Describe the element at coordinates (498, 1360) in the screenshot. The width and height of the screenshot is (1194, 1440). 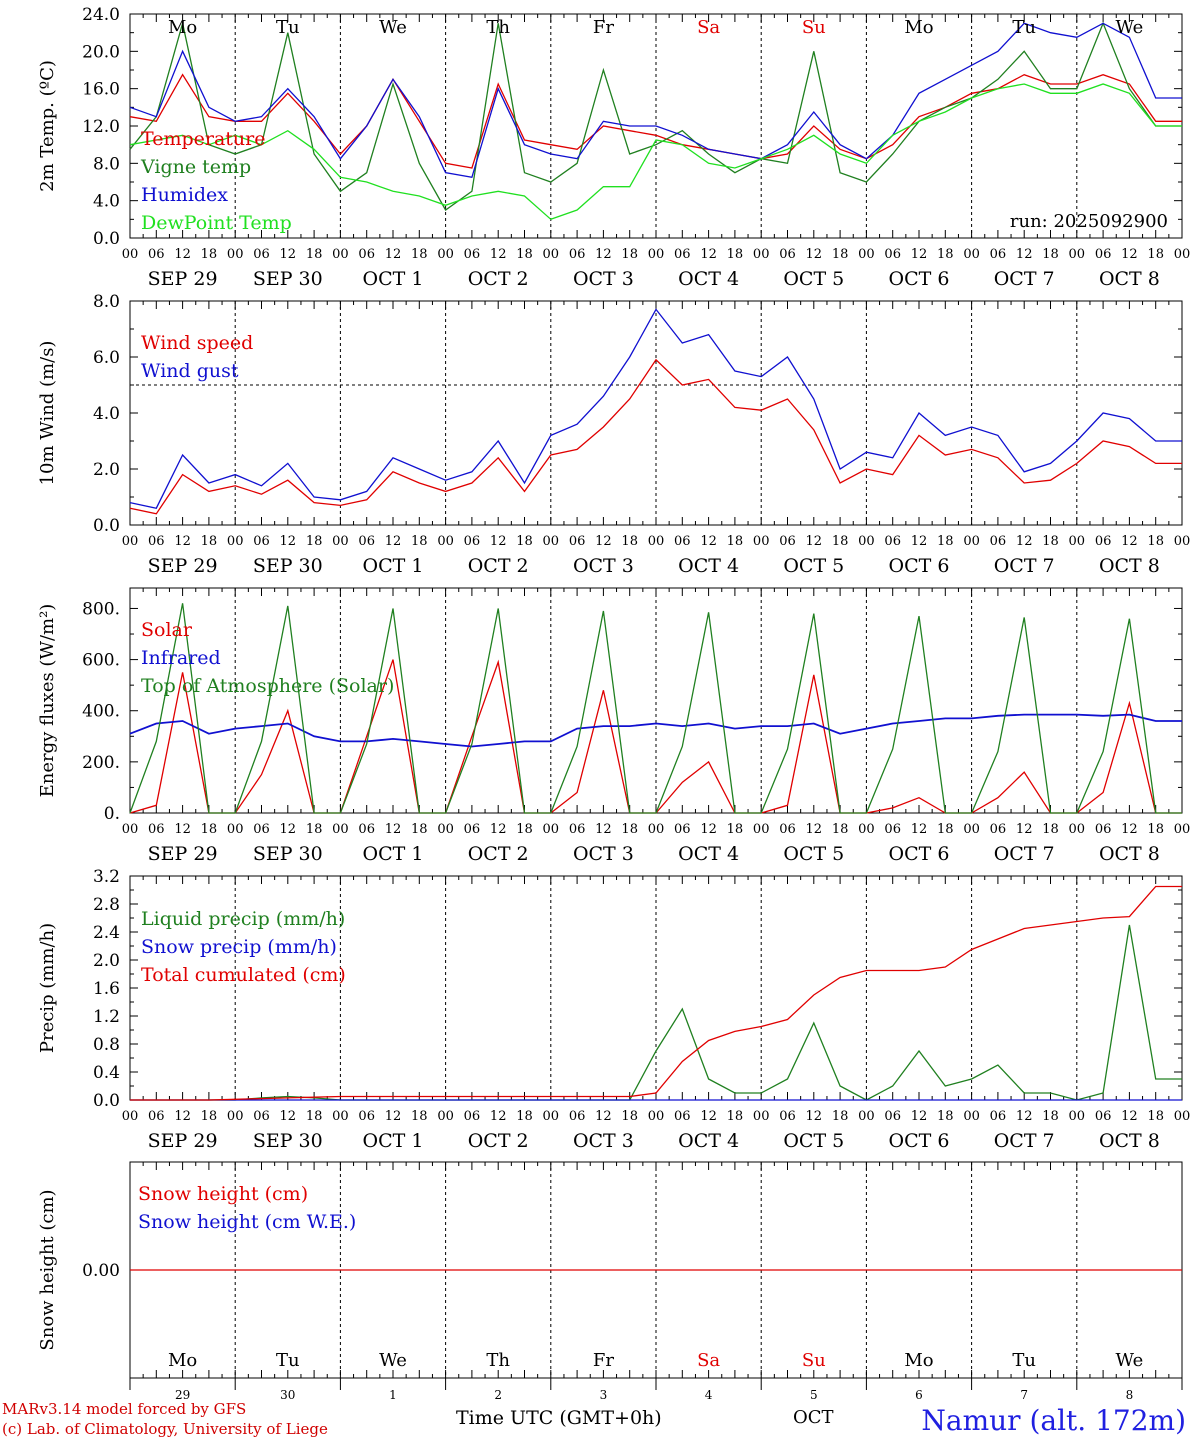
I see `weekday-label: Th` at that location.